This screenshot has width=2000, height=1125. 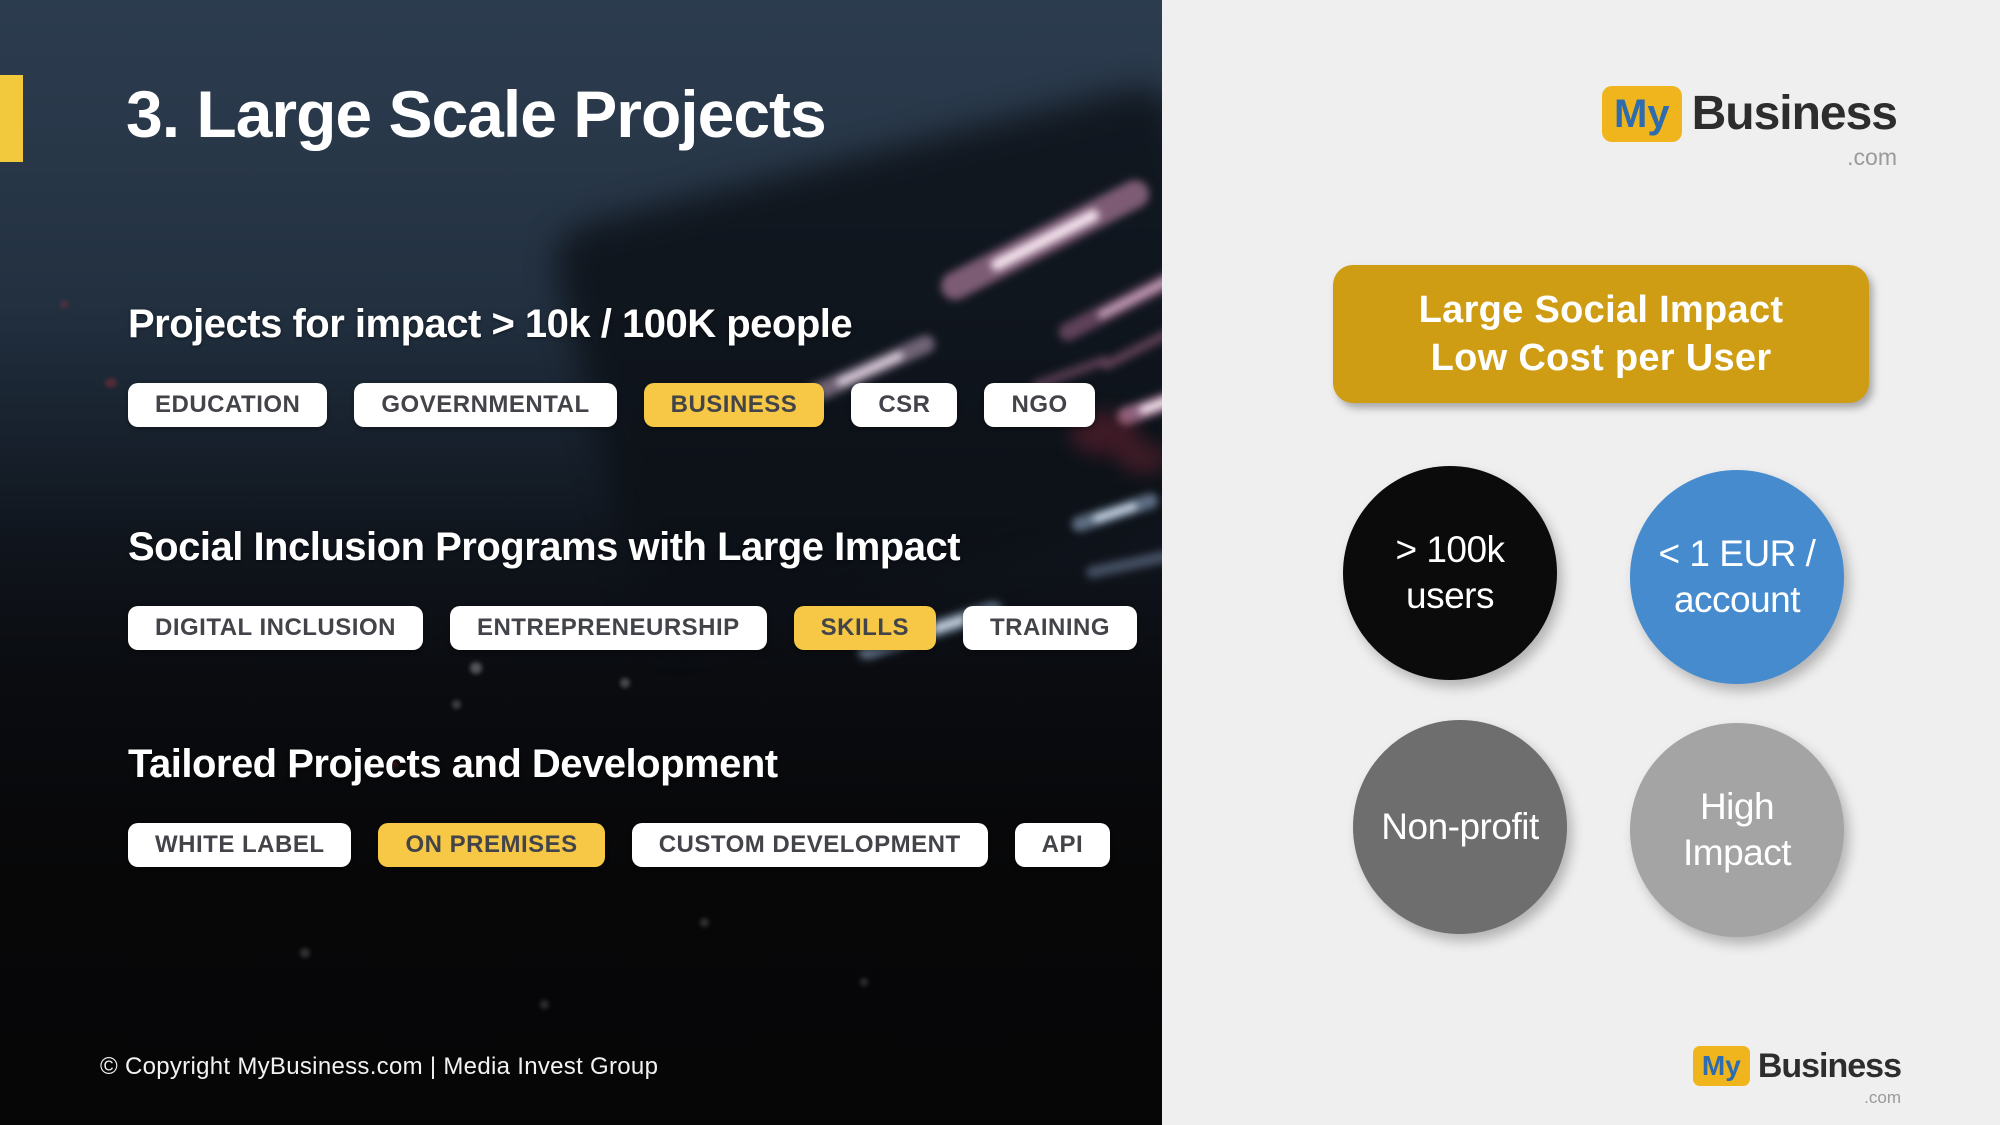 I want to click on circle-label: < 1 EUR /, so click(x=1737, y=553).